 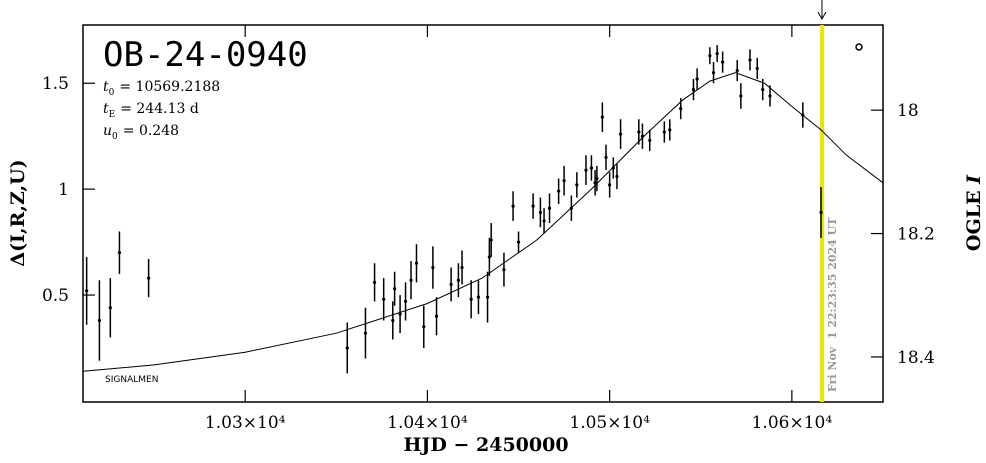 I want to click on x-tick-label: 1.04×10⁴, so click(x=427, y=423).